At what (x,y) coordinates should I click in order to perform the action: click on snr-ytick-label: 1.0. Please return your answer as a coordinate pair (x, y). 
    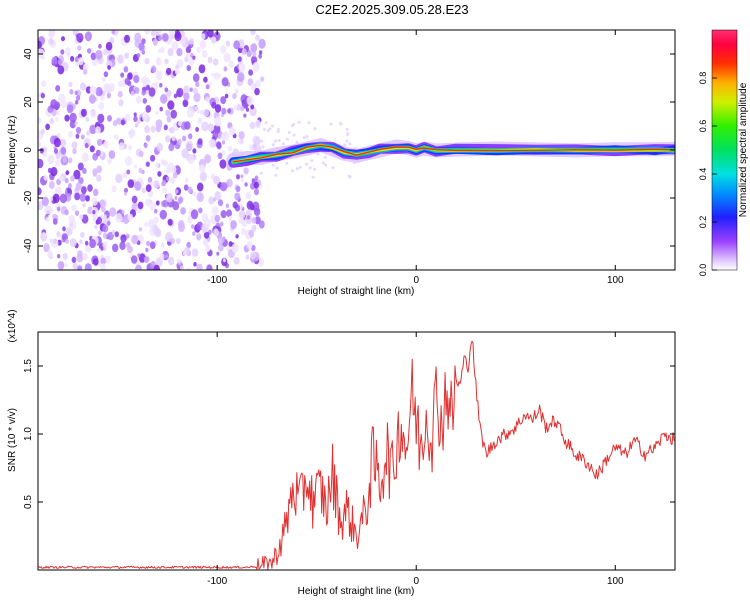
    Looking at the image, I should click on (28, 434).